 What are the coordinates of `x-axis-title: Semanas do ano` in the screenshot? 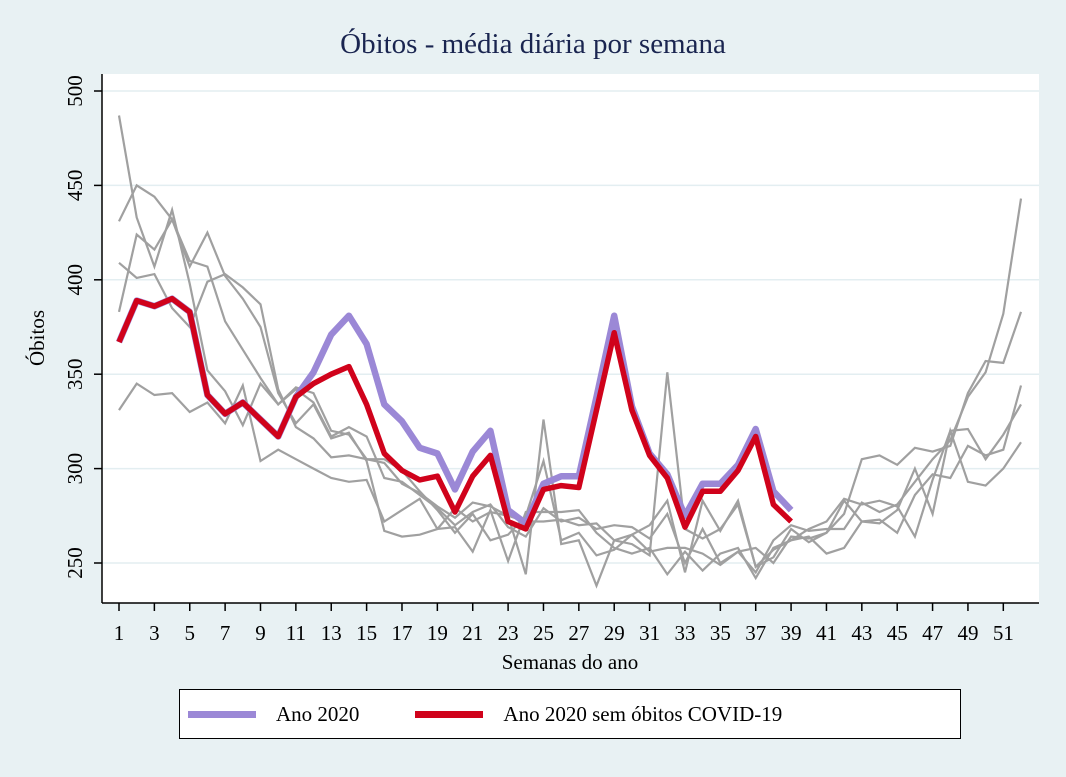 It's located at (570, 662).